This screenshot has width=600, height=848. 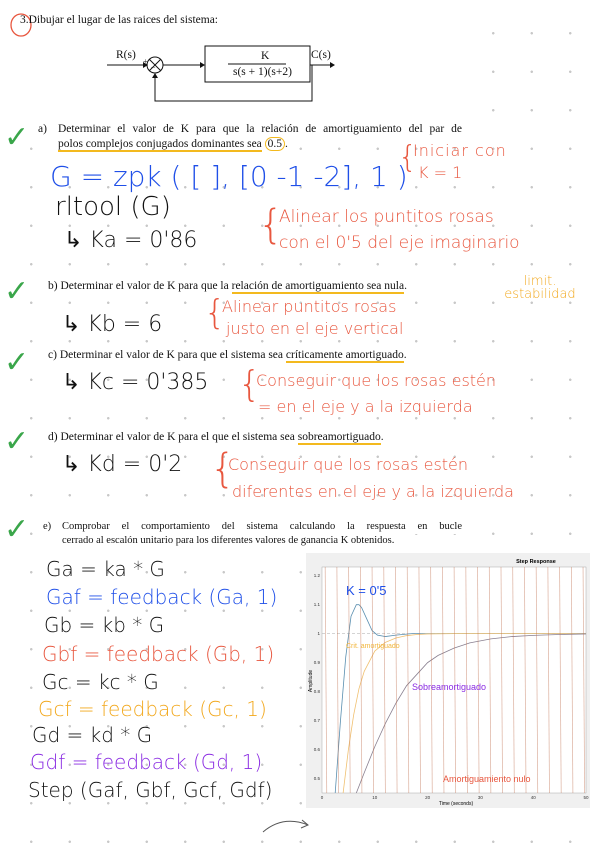 I want to click on annotation-crit: Crit. amortiguado, so click(x=373, y=646).